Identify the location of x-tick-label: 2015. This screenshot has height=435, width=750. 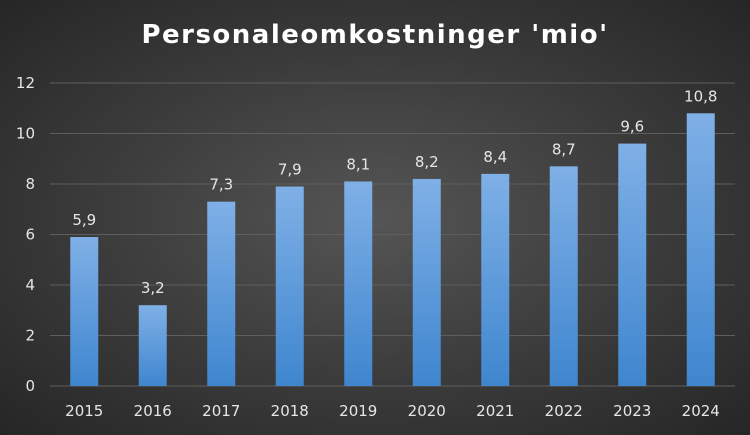
(84, 411).